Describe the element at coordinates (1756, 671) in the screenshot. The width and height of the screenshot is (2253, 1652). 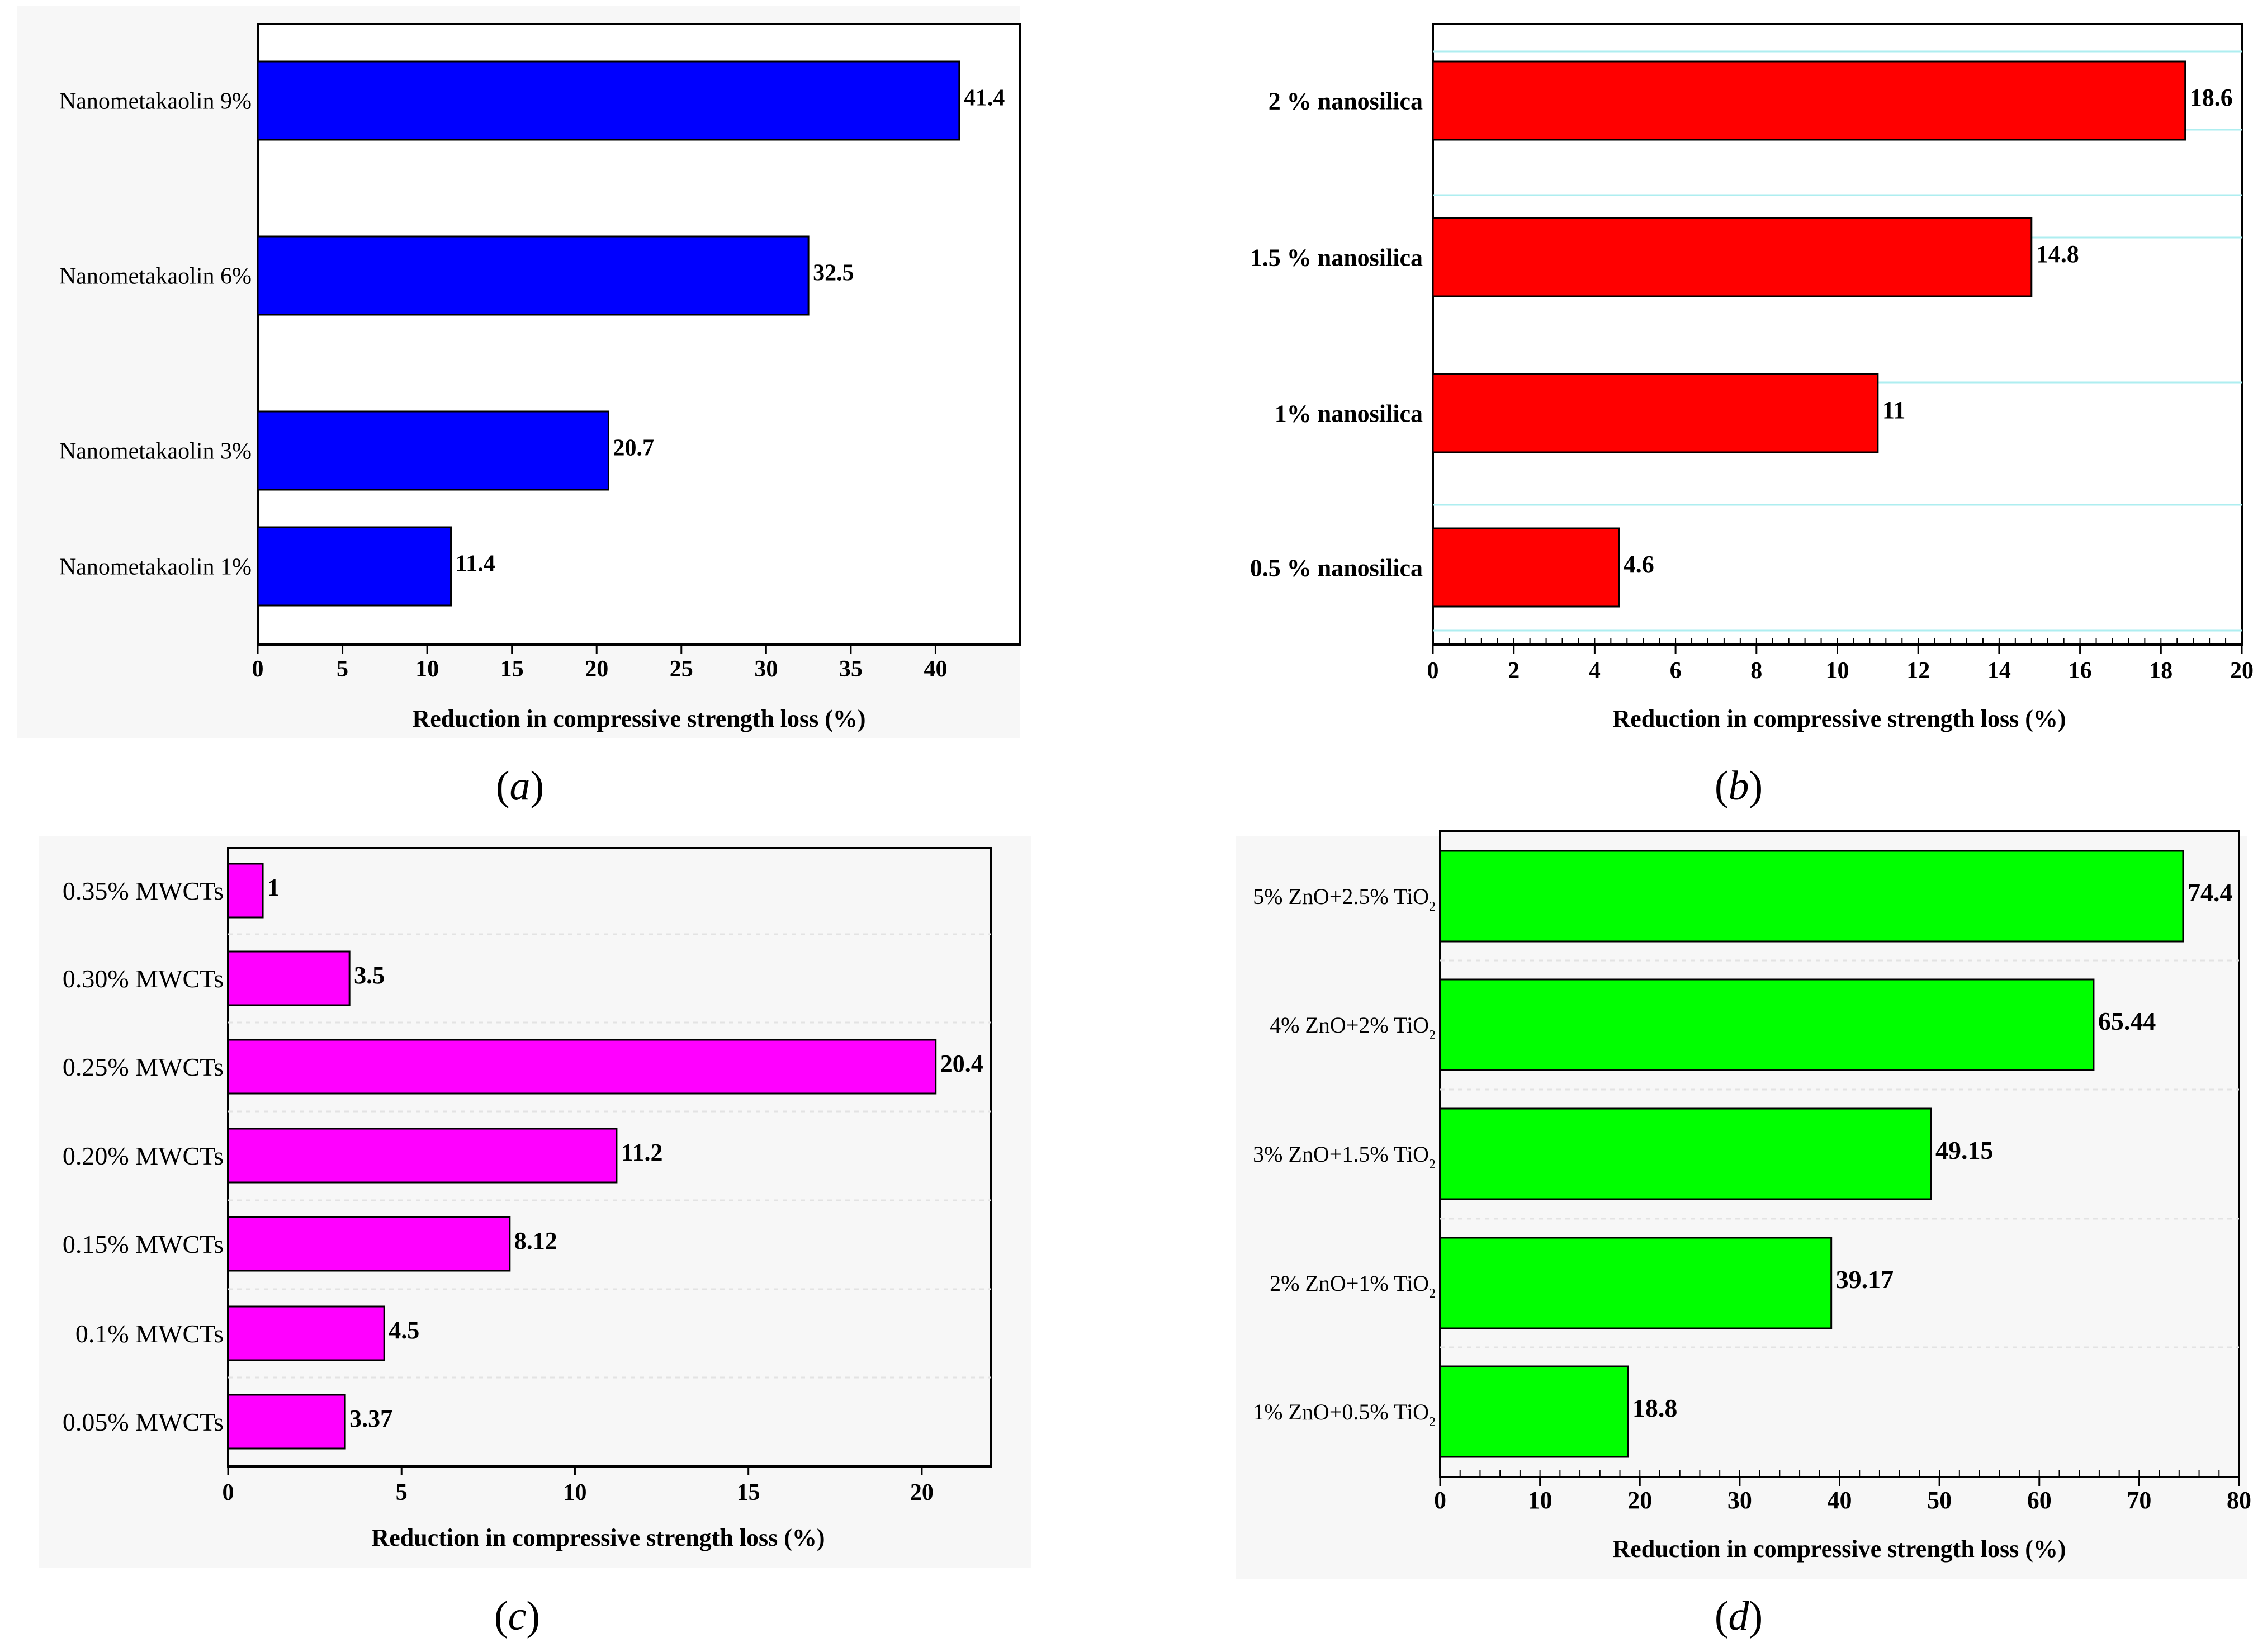
I see `x-tick-label: 8` at that location.